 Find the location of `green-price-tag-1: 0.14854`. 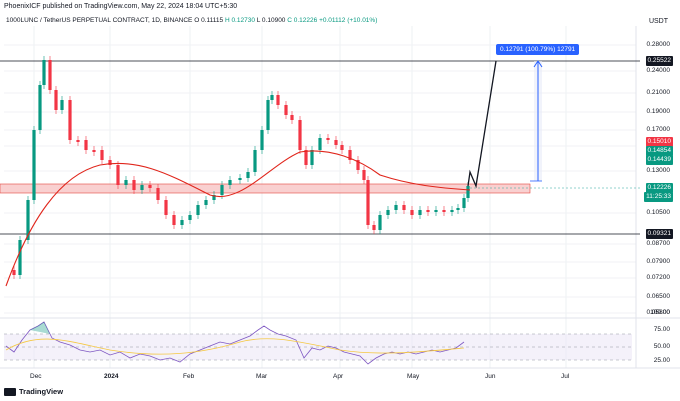

green-price-tag-1: 0.14854 is located at coordinates (659, 151).